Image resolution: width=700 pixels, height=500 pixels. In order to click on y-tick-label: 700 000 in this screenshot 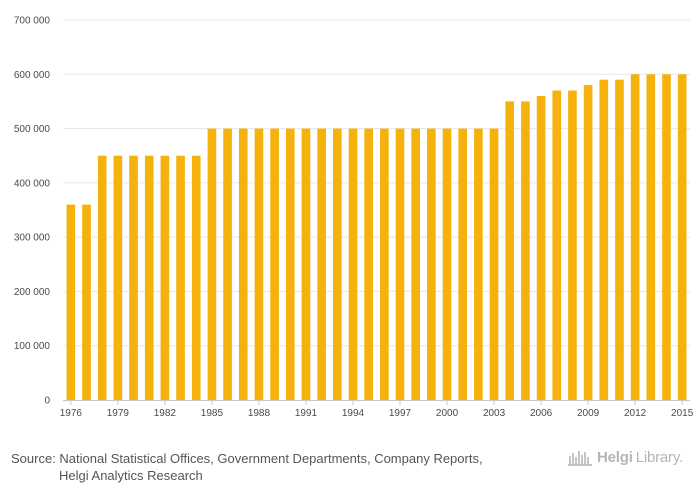, I will do `click(32, 21)`.